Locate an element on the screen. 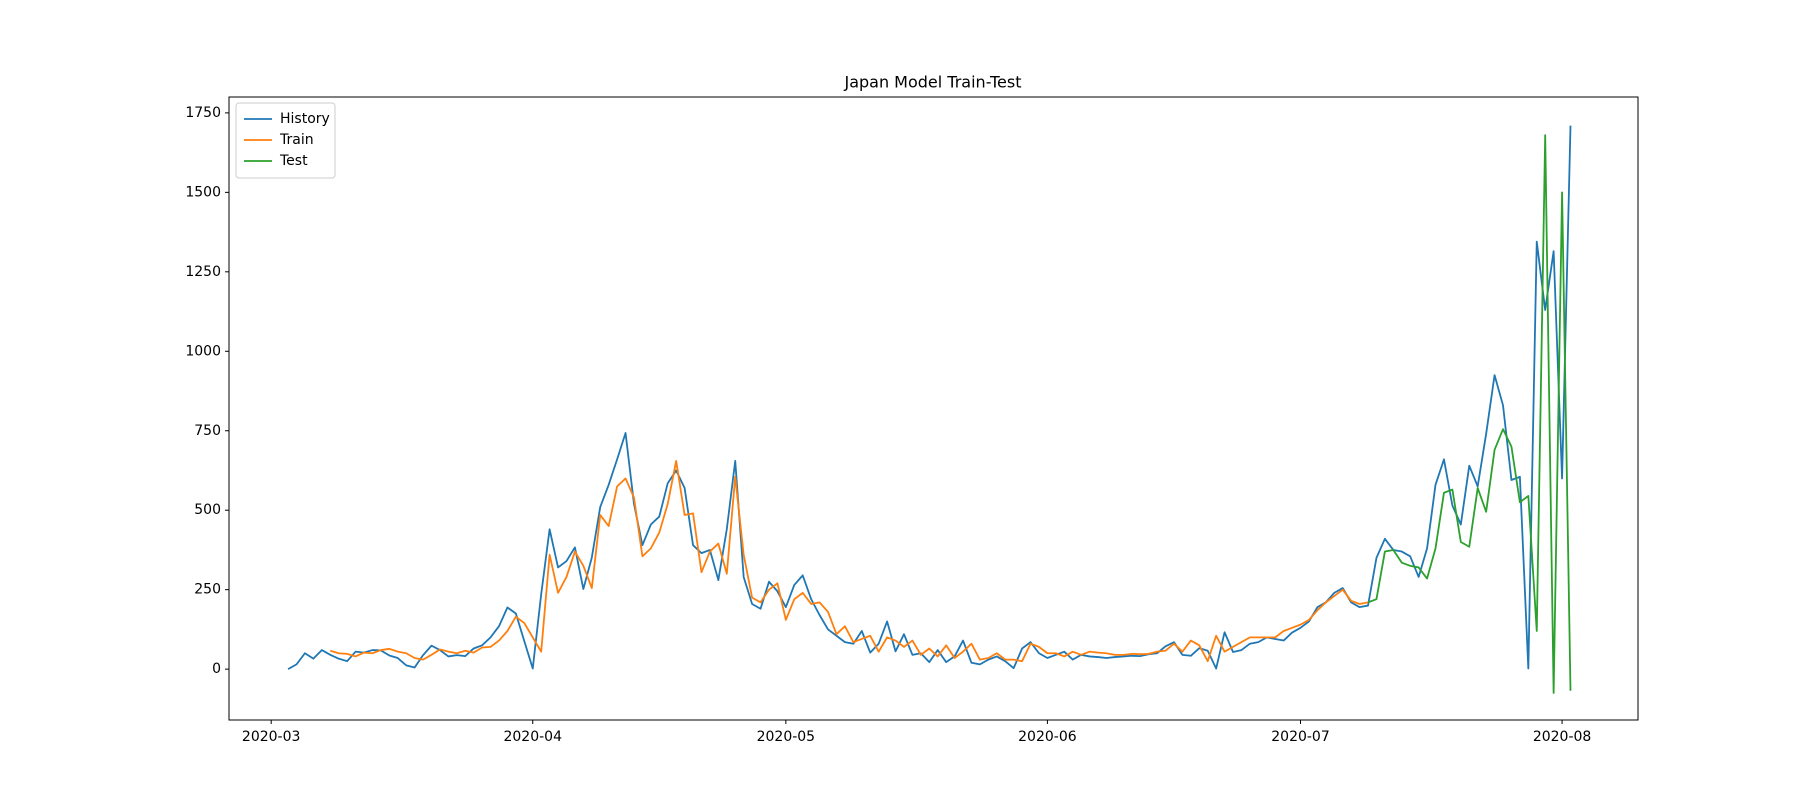 The height and width of the screenshot is (800, 1800). x-tick-label: 2020-04 is located at coordinates (532, 737).